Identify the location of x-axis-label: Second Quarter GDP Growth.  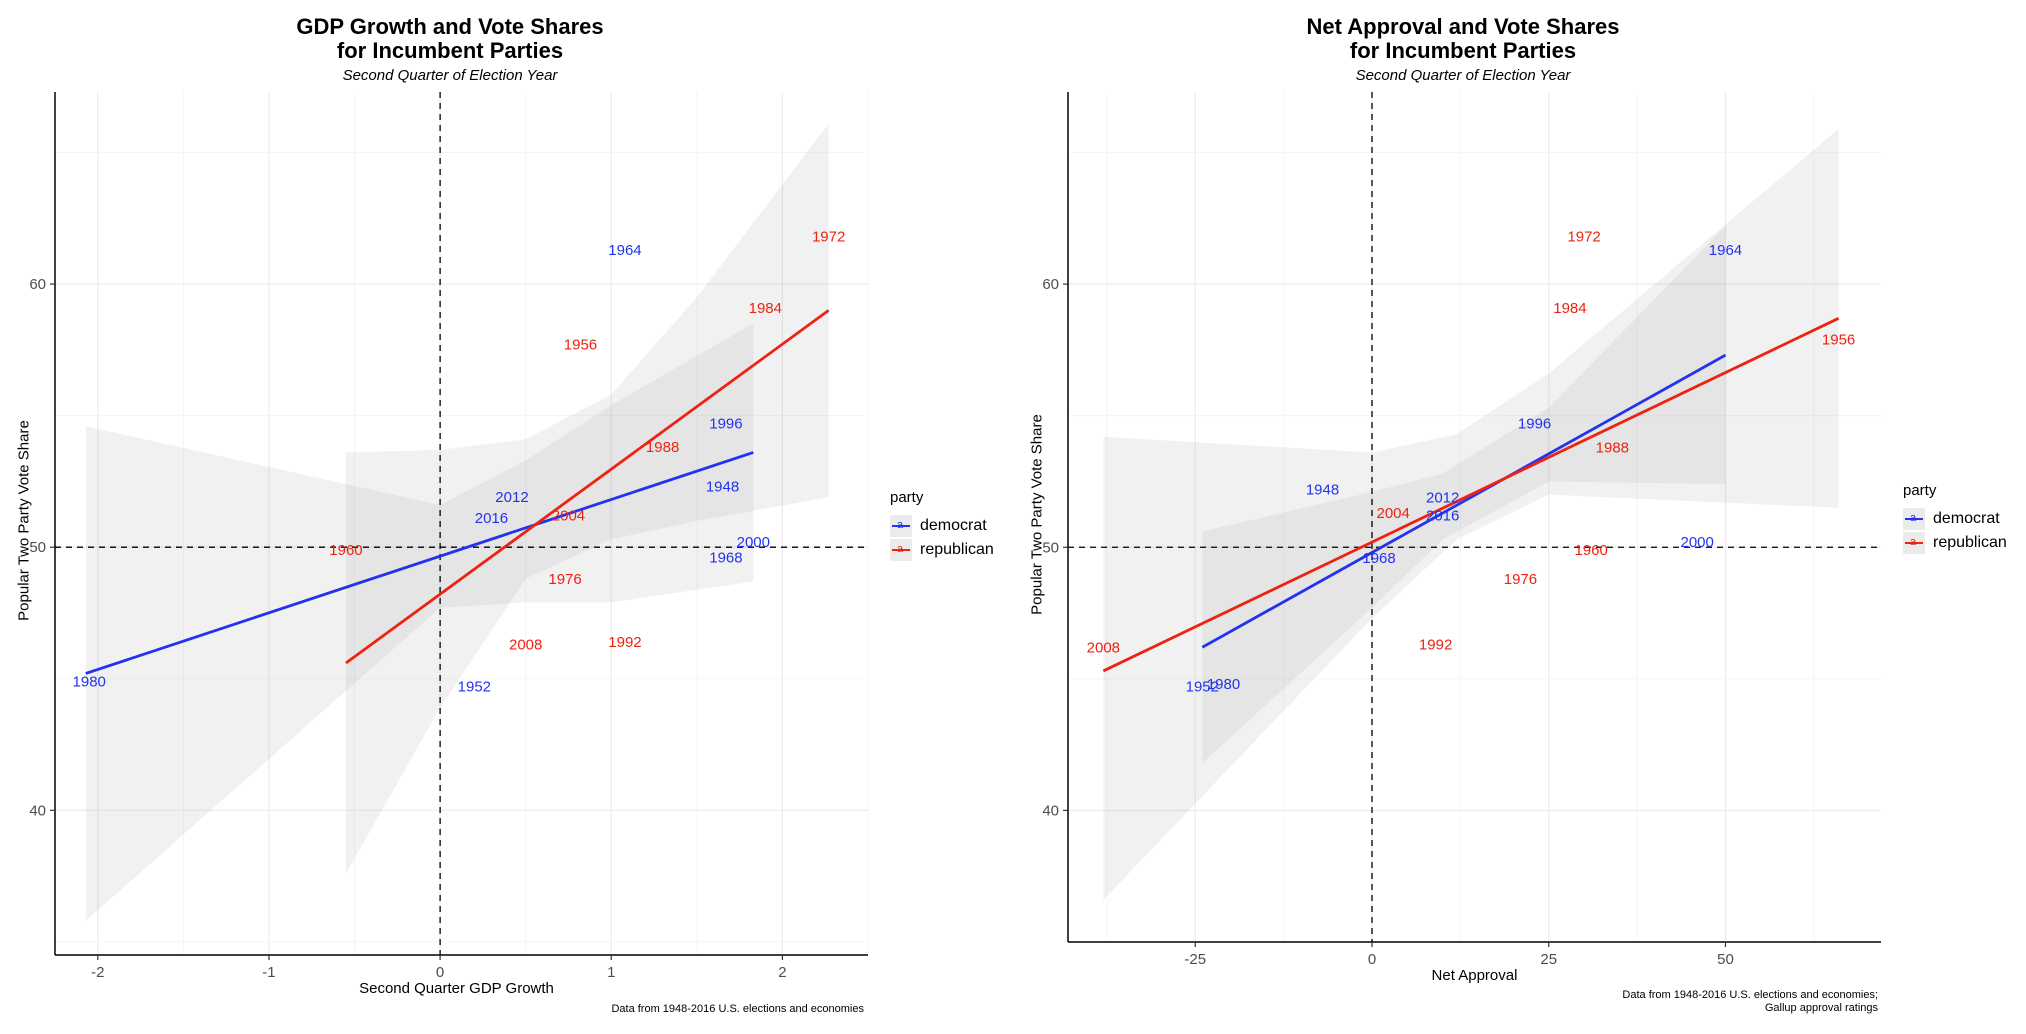
(456, 988).